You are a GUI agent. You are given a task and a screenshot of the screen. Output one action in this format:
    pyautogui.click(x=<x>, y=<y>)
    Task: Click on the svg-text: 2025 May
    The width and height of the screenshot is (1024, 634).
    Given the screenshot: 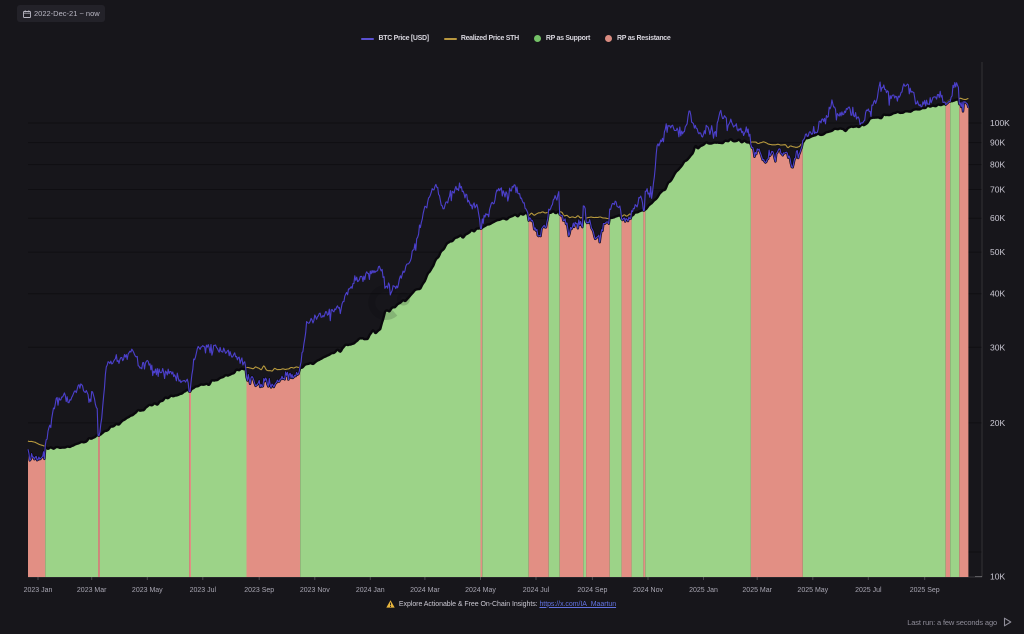 What is the action you would take?
    pyautogui.click(x=812, y=590)
    